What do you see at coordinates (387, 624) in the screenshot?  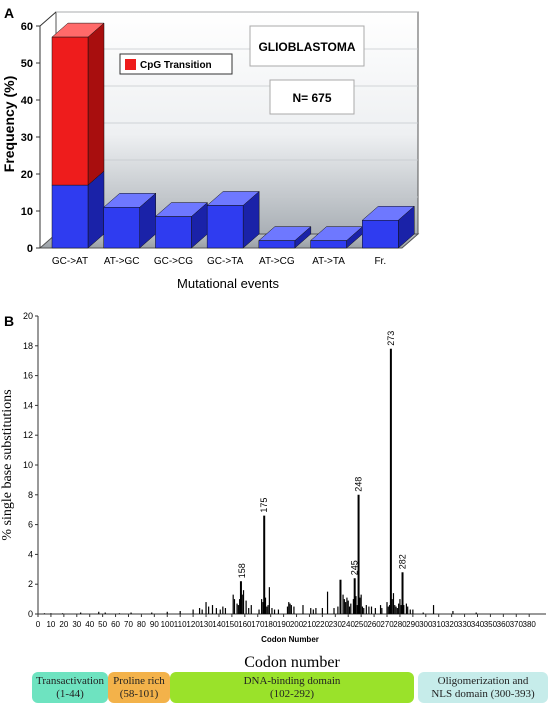 I see `b-x-tick-label-270: 270` at bounding box center [387, 624].